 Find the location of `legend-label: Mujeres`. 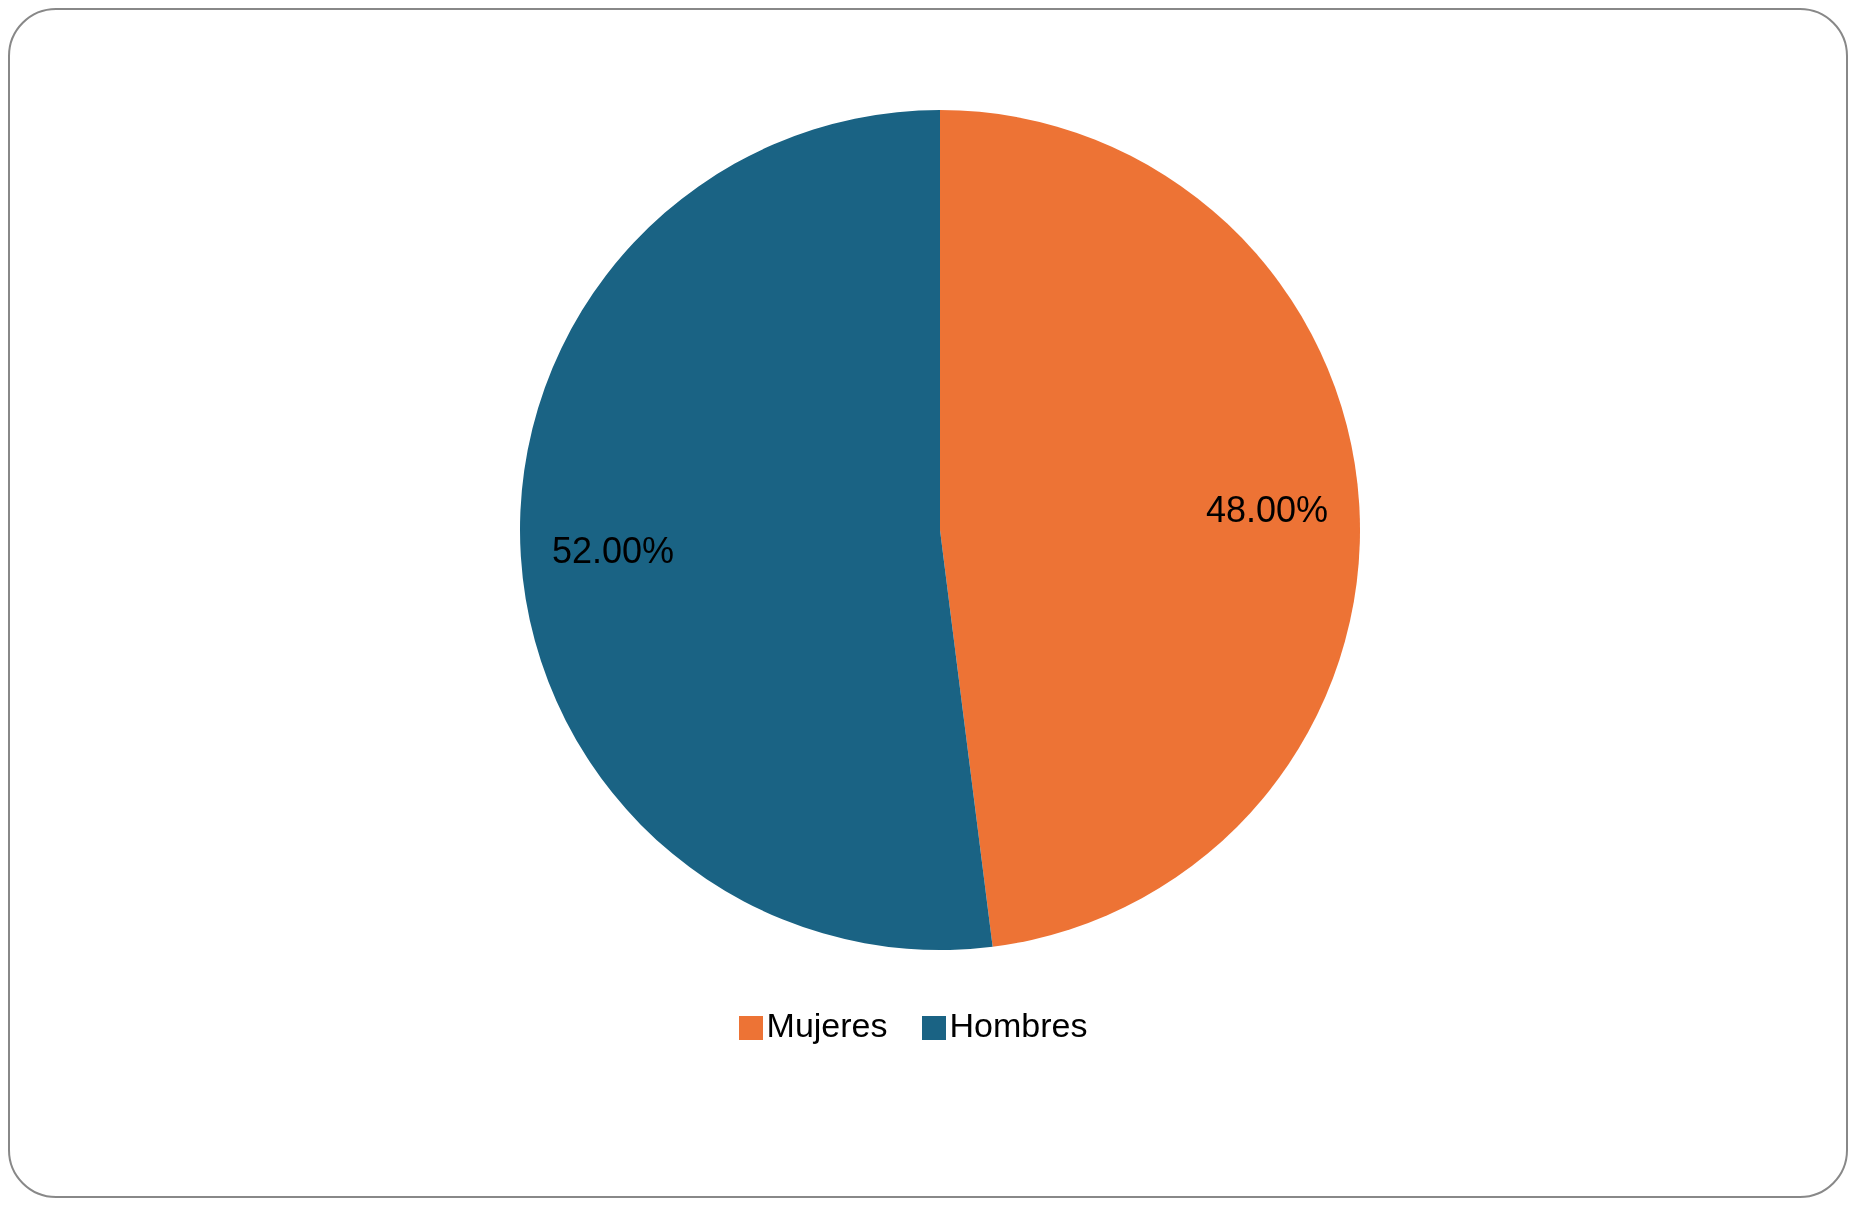

legend-label: Mujeres is located at coordinates (827, 1025).